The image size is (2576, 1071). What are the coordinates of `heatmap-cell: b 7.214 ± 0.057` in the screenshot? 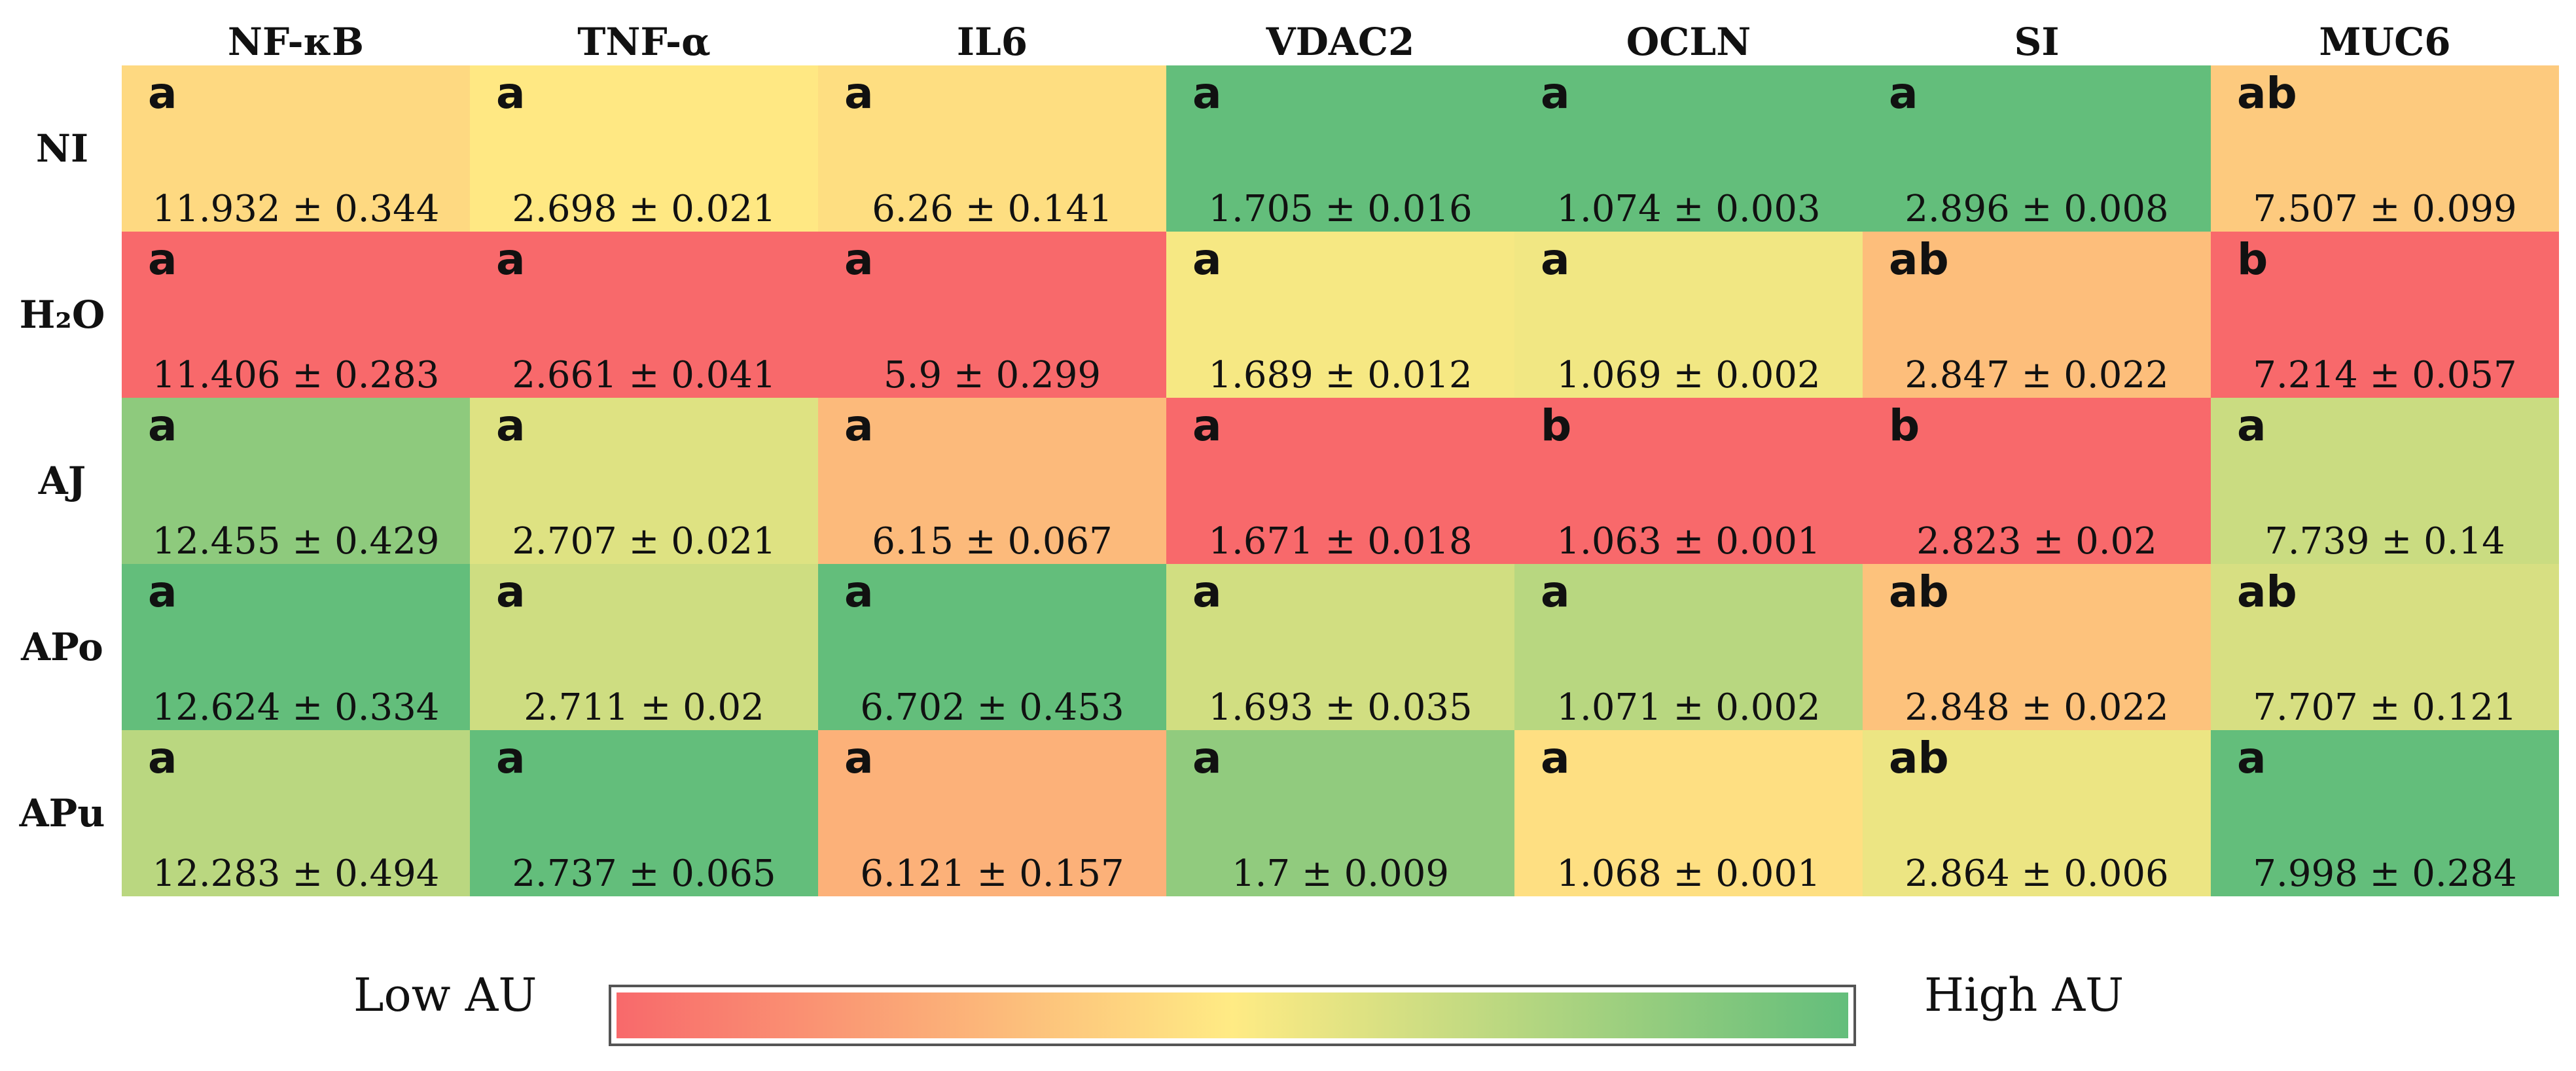 It's located at (2385, 315).